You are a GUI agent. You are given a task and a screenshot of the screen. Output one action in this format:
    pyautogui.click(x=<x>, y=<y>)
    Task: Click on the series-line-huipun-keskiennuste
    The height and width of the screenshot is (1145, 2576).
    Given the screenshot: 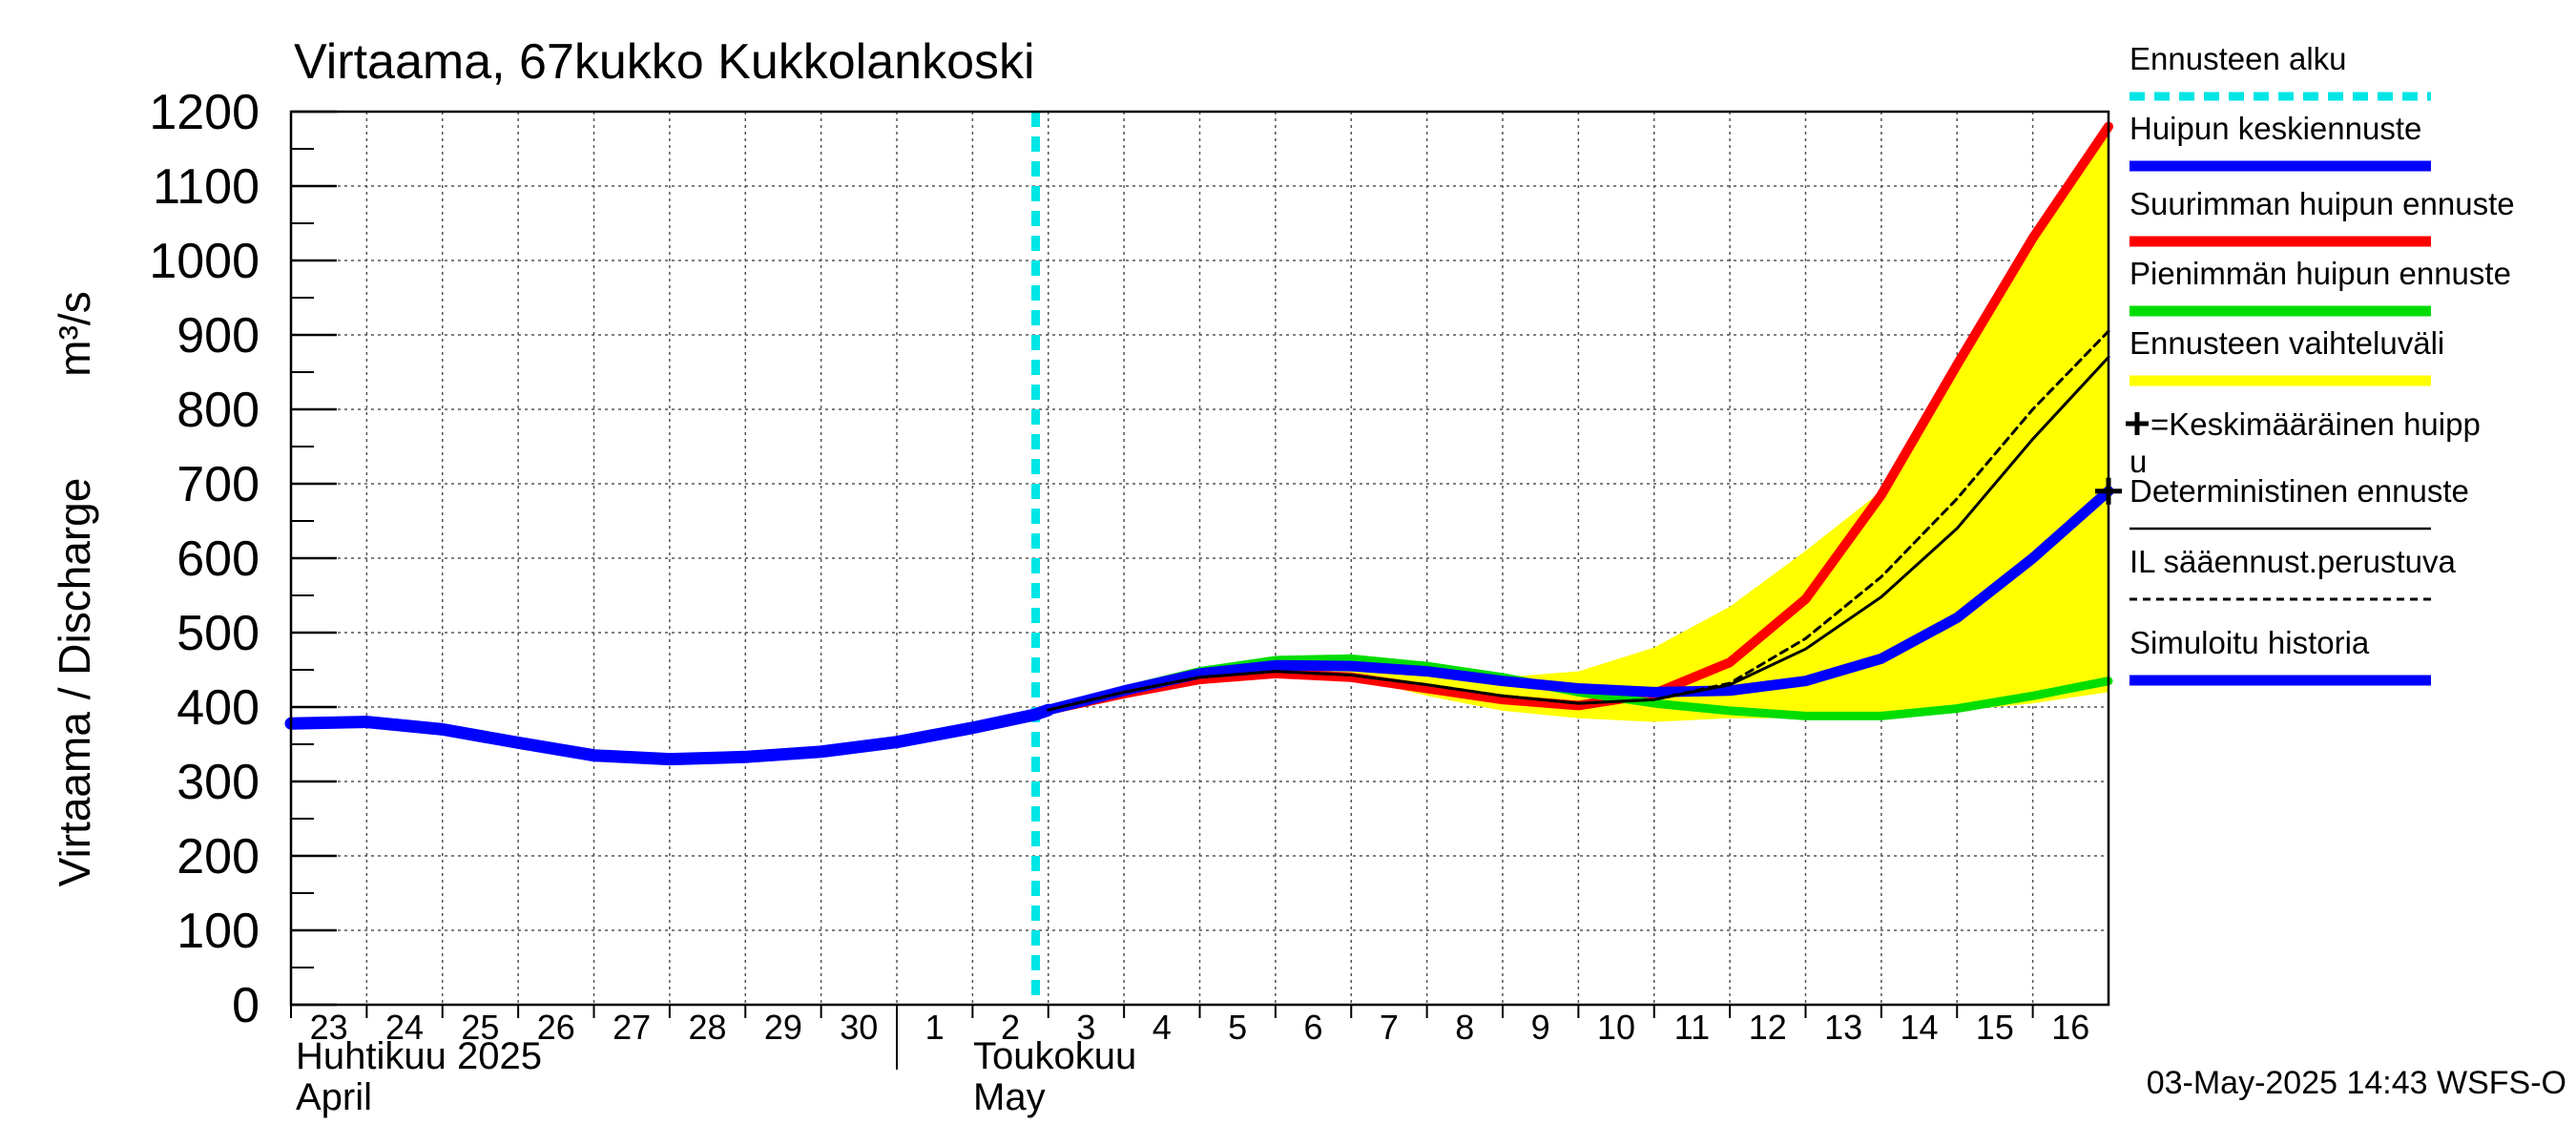 What is the action you would take?
    pyautogui.click(x=1578, y=601)
    